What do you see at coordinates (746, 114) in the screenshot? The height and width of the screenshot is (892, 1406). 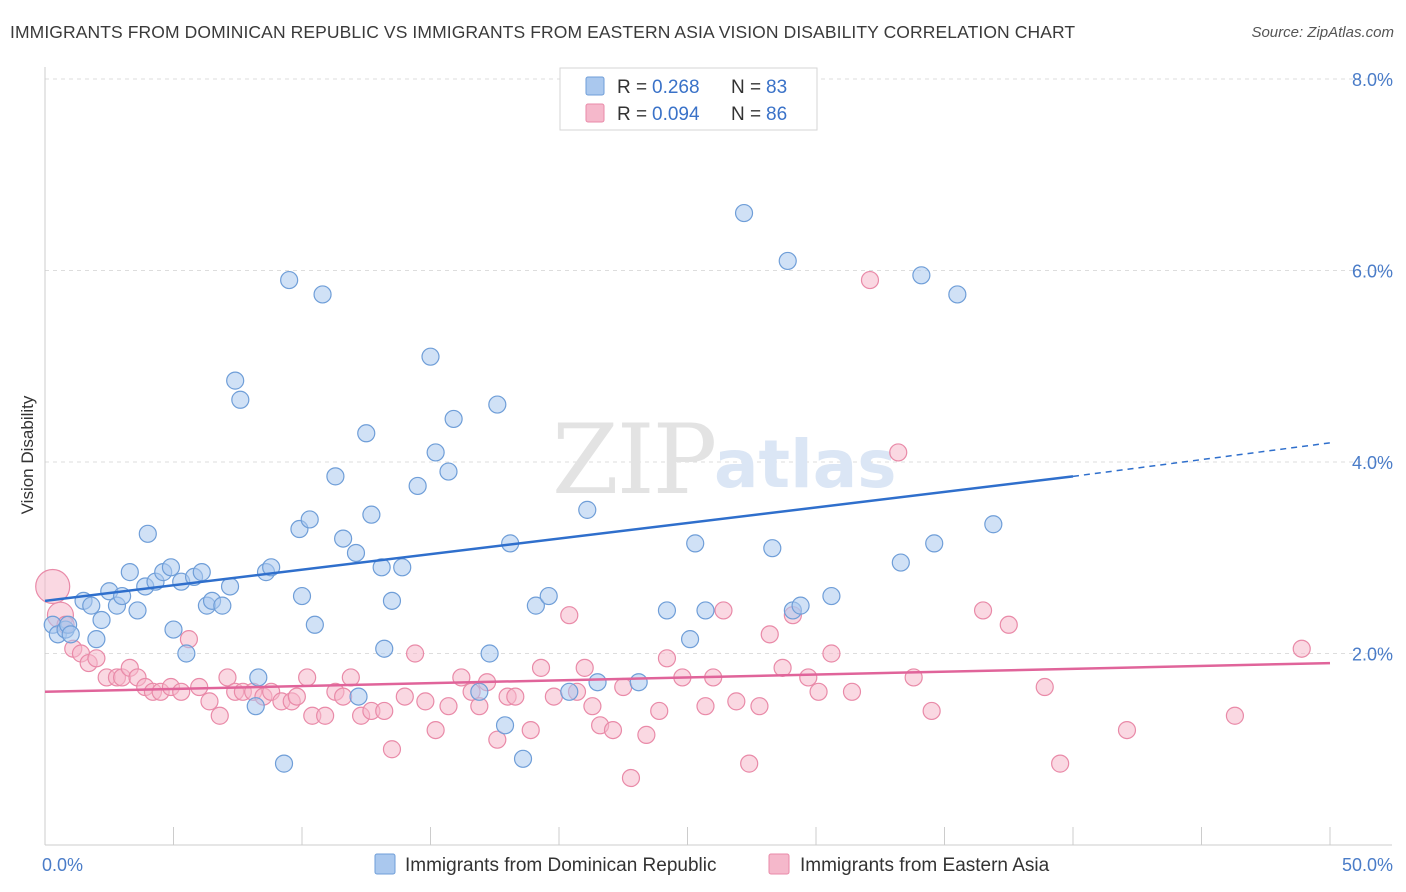 I see `legend-n-label-2: N =` at bounding box center [746, 114].